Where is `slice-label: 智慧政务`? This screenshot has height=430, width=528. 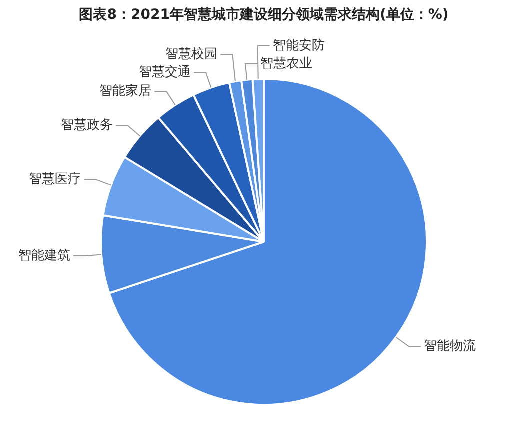 slice-label: 智慧政务 is located at coordinates (86, 126).